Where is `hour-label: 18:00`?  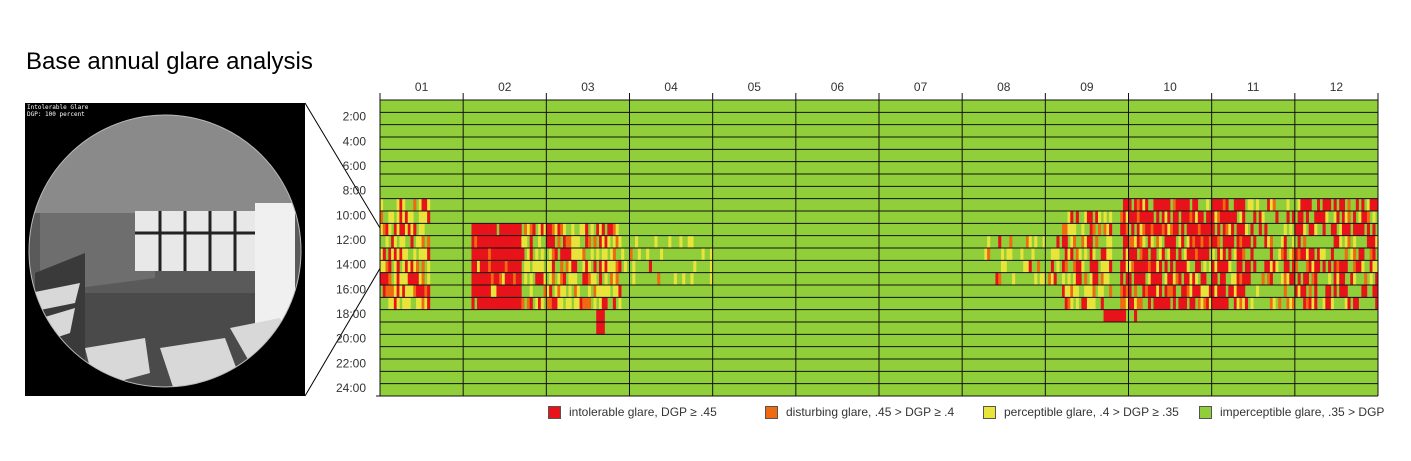 hour-label: 18:00 is located at coordinates (351, 314).